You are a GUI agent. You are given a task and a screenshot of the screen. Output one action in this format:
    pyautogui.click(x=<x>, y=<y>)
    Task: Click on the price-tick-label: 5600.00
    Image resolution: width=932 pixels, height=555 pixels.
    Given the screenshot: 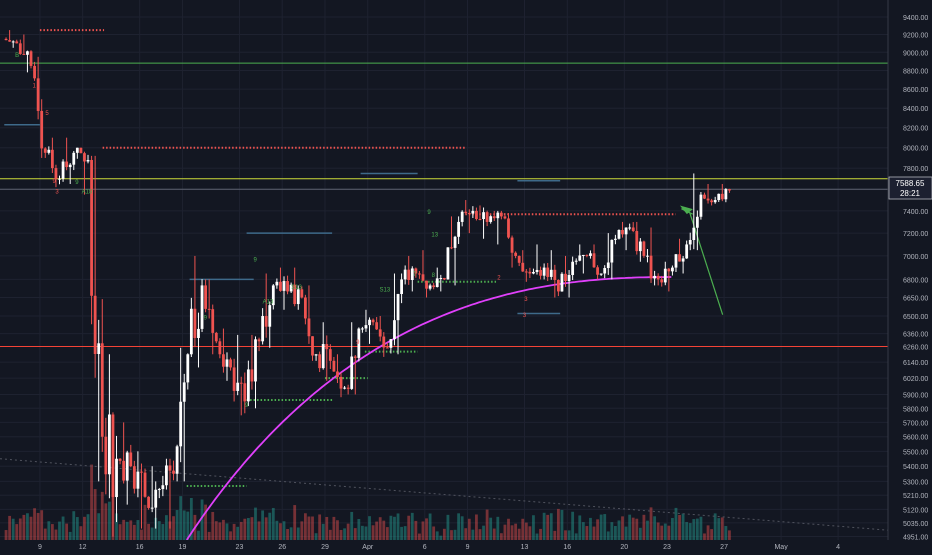 What is the action you would take?
    pyautogui.click(x=915, y=438)
    